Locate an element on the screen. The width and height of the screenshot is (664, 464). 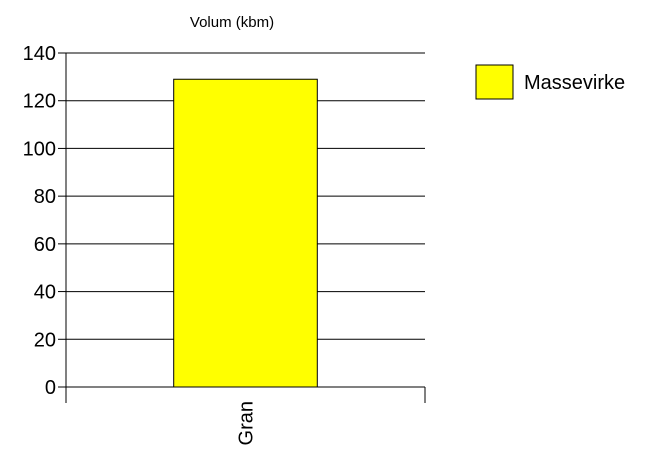
y-tick-label: 80 is located at coordinates (45, 197).